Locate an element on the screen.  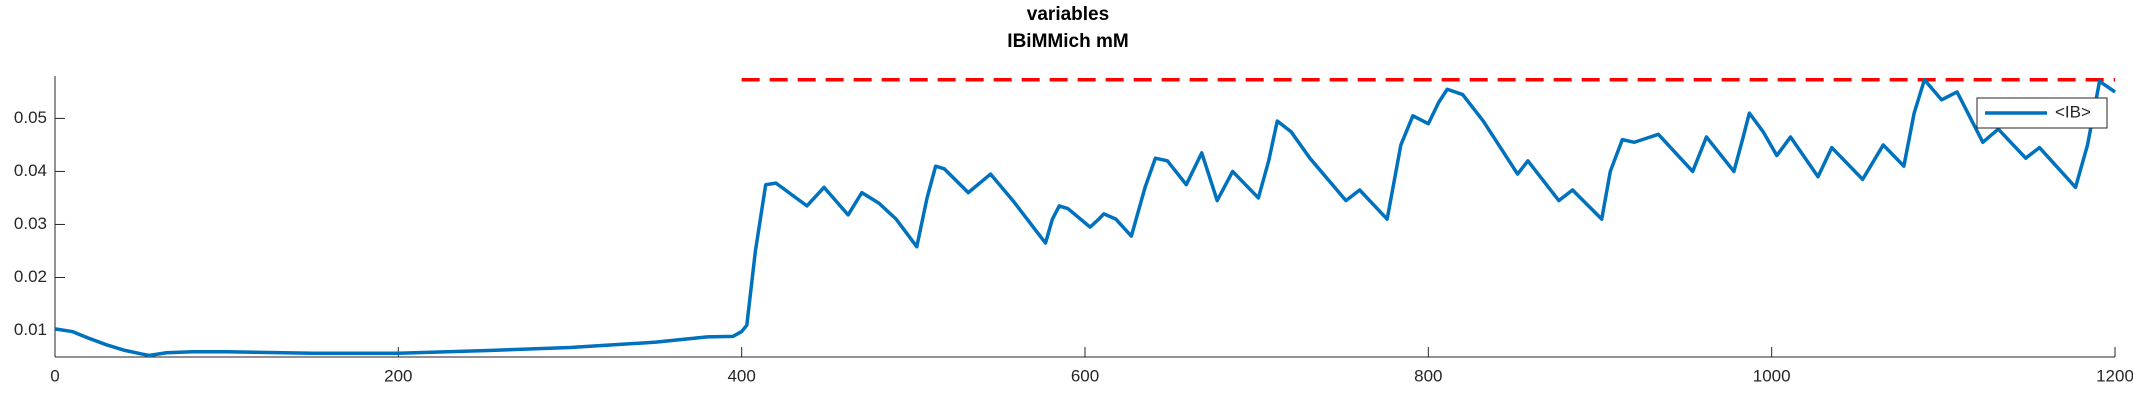
x-tick-label: 800 is located at coordinates (1428, 375).